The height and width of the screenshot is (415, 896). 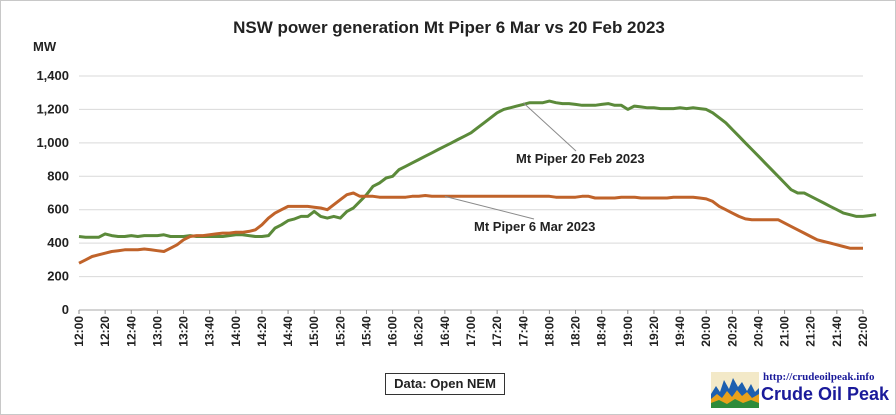 What do you see at coordinates (628, 331) in the screenshot?
I see `x-tick-label: 19:00` at bounding box center [628, 331].